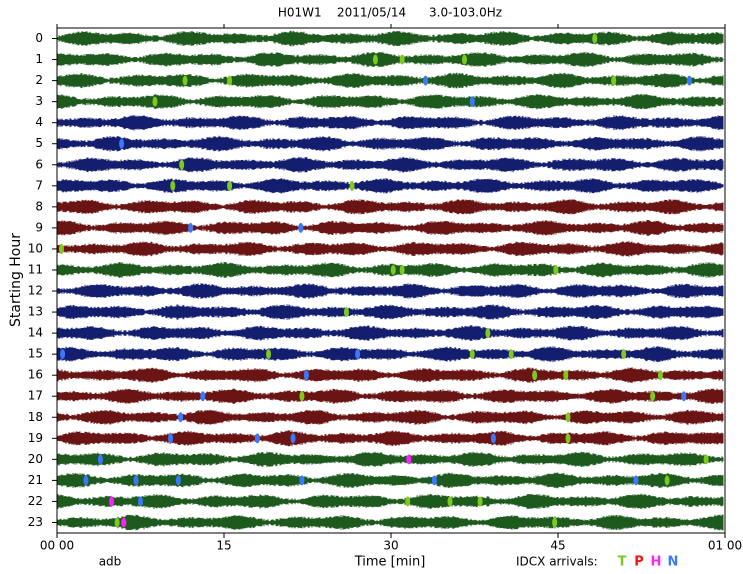  I want to click on y-tick-label: 0, so click(39, 38).